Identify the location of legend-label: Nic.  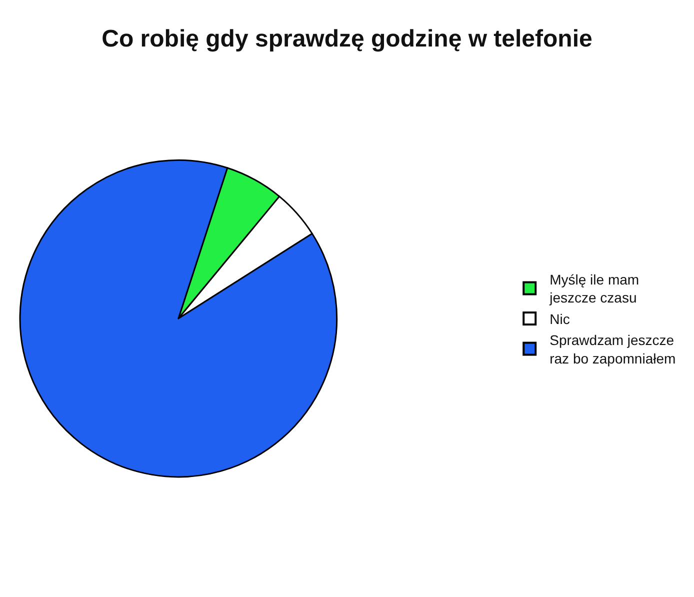
(560, 318).